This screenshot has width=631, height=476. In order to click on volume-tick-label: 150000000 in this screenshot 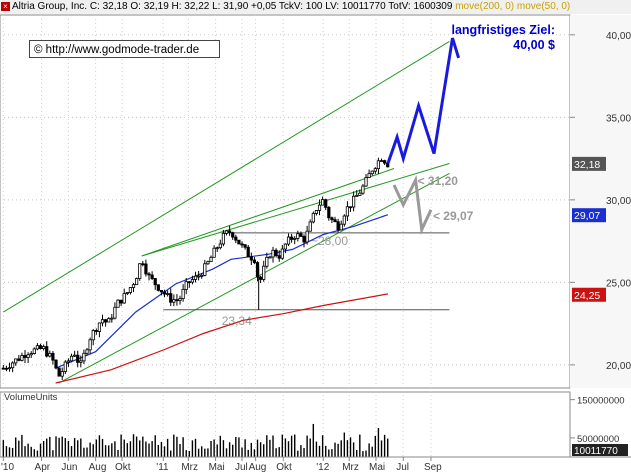, I will do `click(601, 401)`.